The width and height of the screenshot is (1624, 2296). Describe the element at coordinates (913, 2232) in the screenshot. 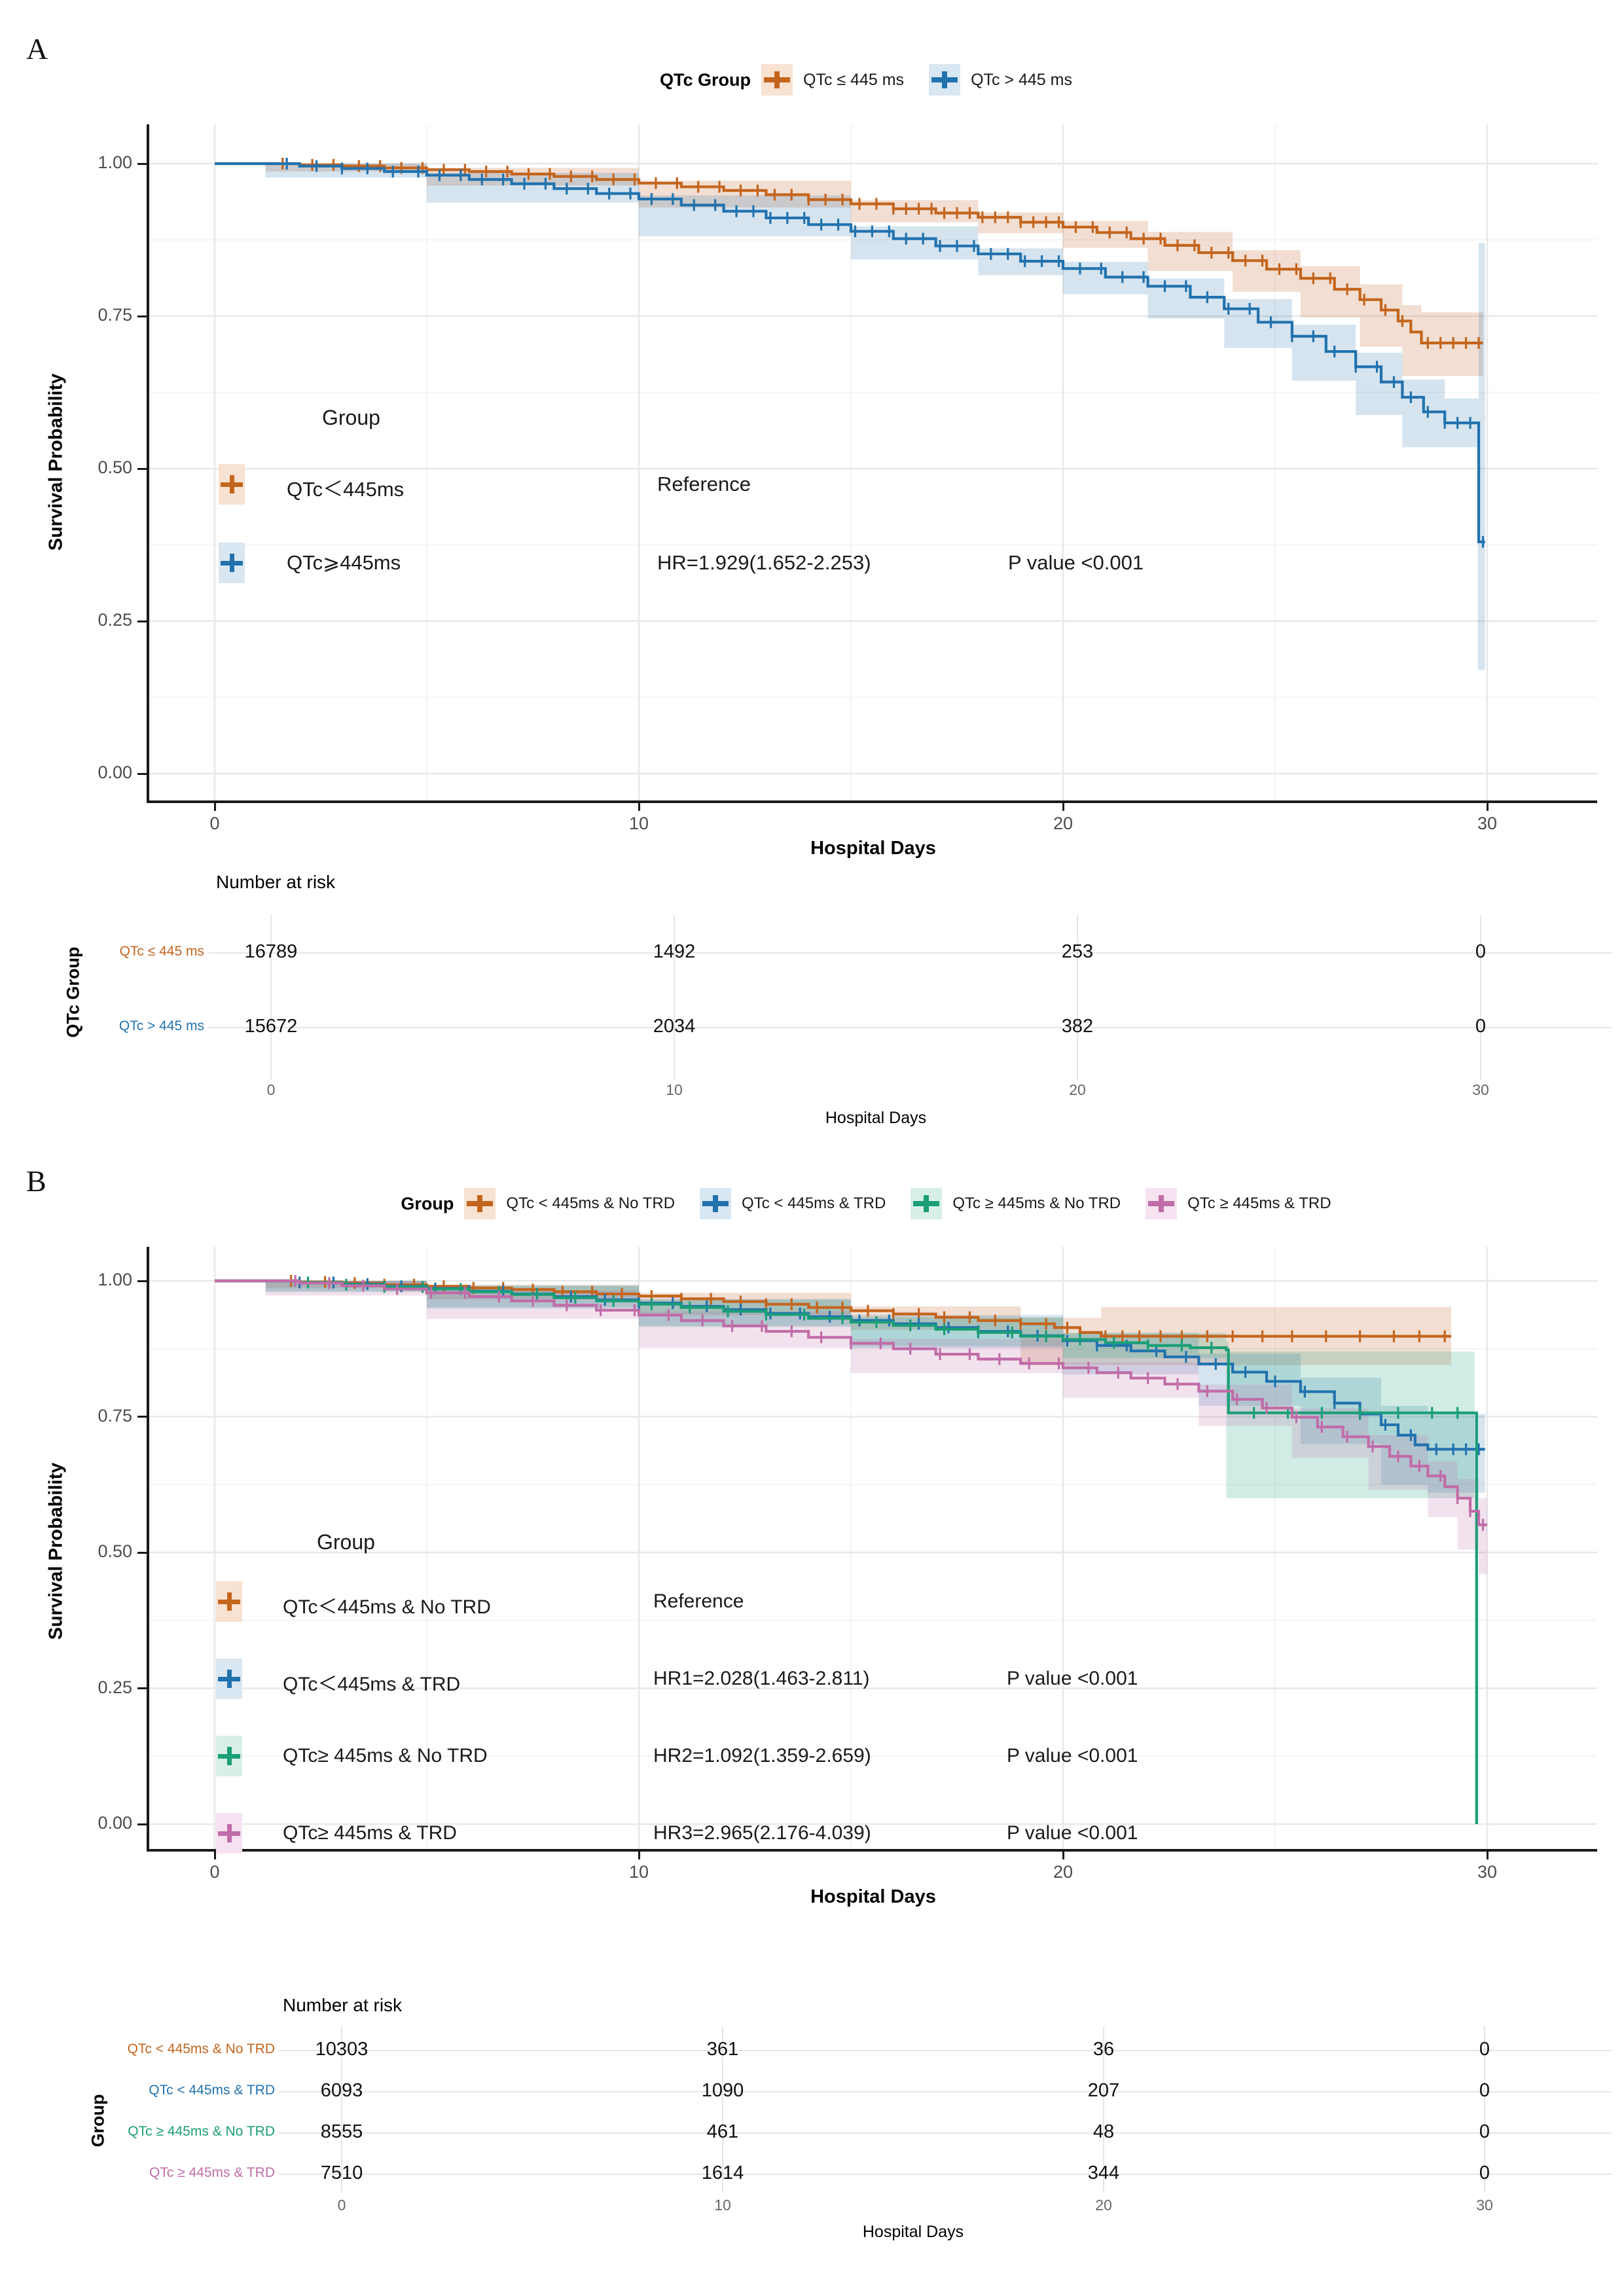

I see `risk-table-b-xlabel: Hospital Days` at that location.